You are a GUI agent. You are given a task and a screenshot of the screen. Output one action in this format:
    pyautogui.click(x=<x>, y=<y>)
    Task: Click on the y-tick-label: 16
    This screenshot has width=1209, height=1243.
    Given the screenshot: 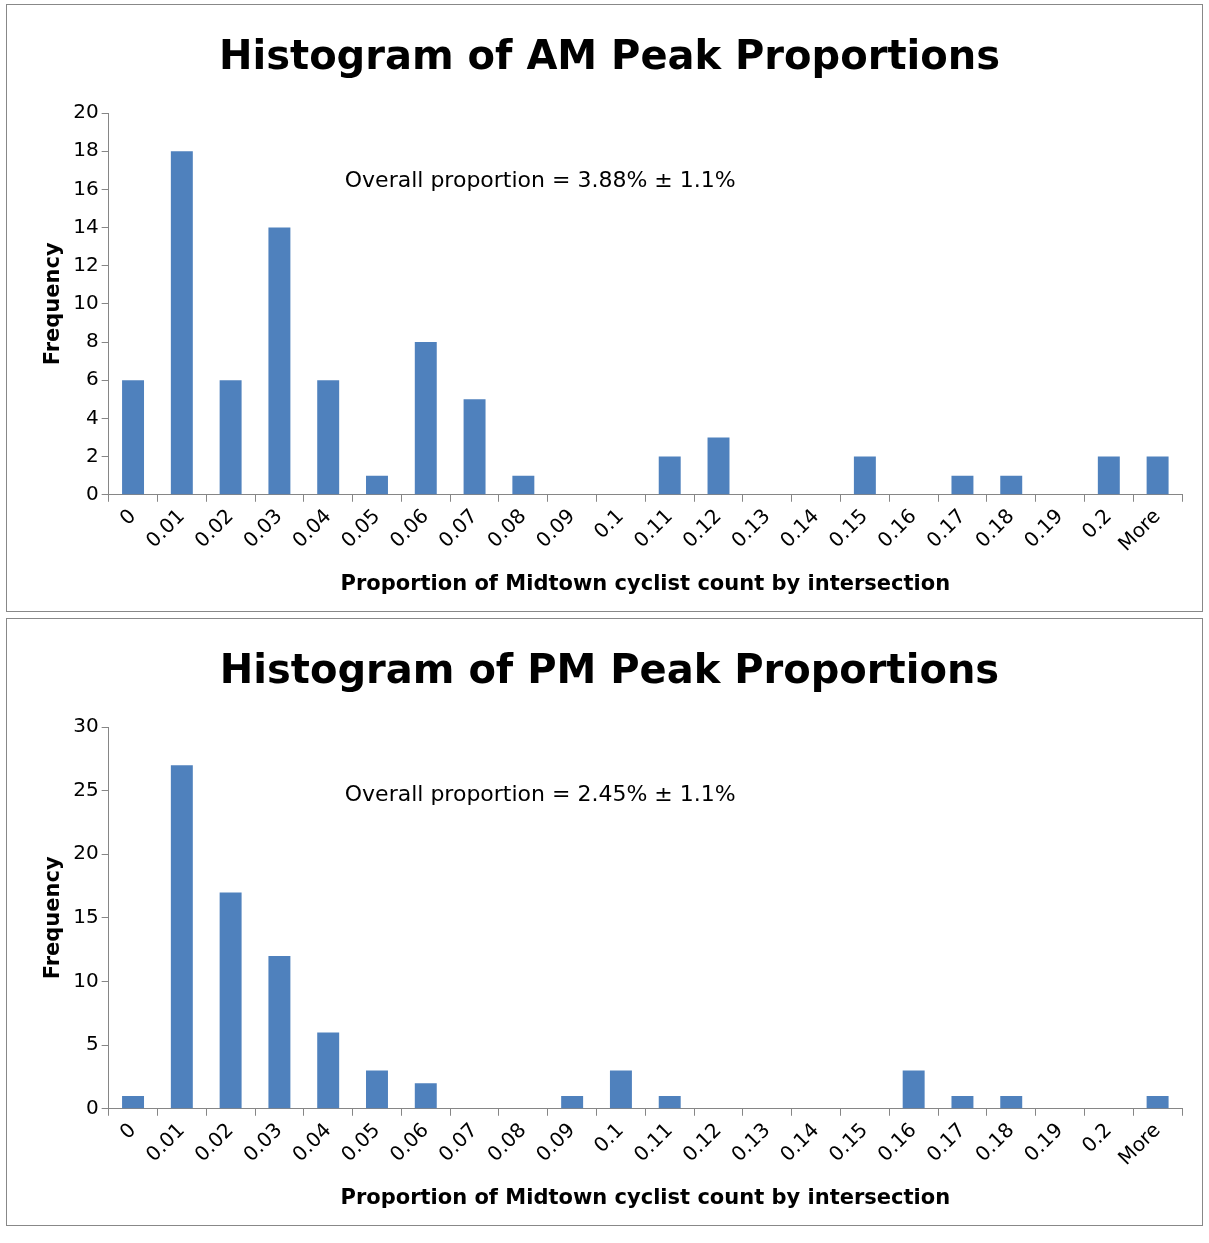 What is the action you would take?
    pyautogui.click(x=86, y=187)
    